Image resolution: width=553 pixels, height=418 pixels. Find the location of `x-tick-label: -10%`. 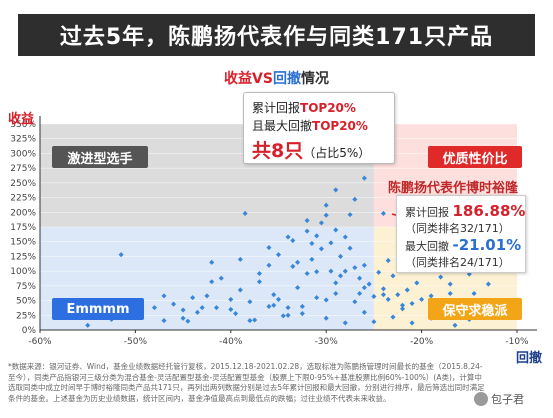

x-tick-label: -10% is located at coordinates (517, 342).